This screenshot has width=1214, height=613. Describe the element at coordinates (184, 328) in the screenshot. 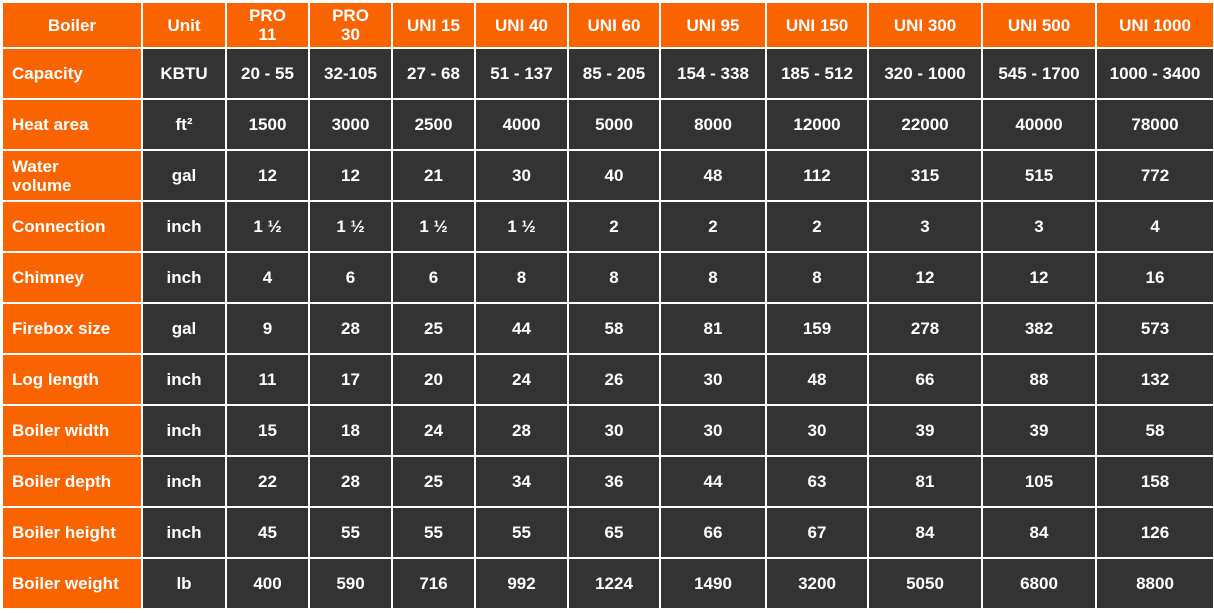

I see `unit-cell: gal` at that location.